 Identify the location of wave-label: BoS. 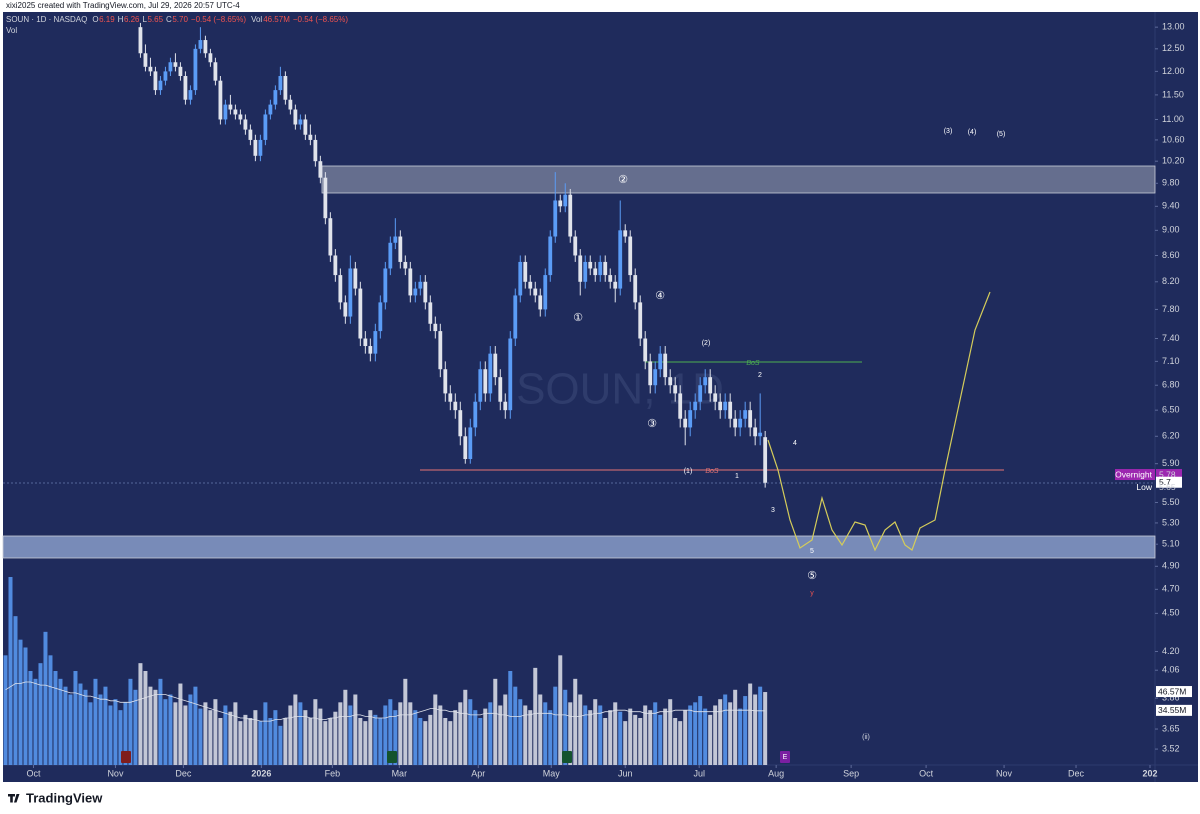
(712, 471).